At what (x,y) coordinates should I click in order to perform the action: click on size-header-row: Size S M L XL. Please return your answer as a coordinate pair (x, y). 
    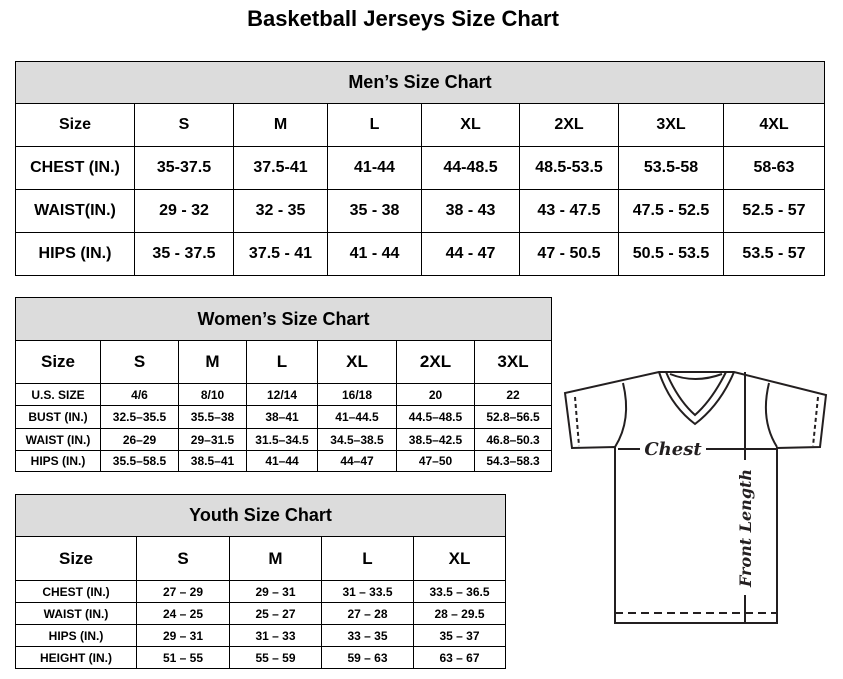
    Looking at the image, I should click on (261, 558).